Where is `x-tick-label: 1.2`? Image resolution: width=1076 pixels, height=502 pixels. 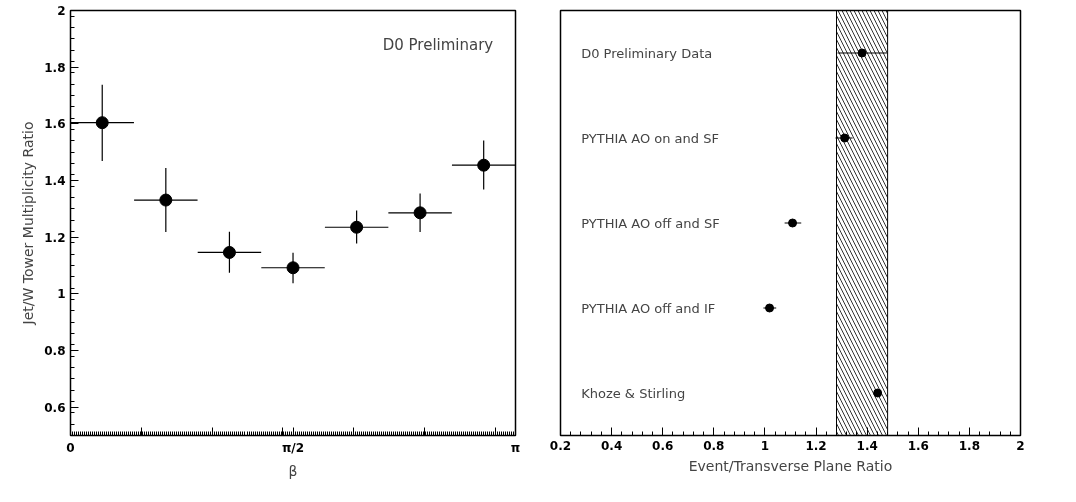 x-tick-label: 1.2 is located at coordinates (816, 445).